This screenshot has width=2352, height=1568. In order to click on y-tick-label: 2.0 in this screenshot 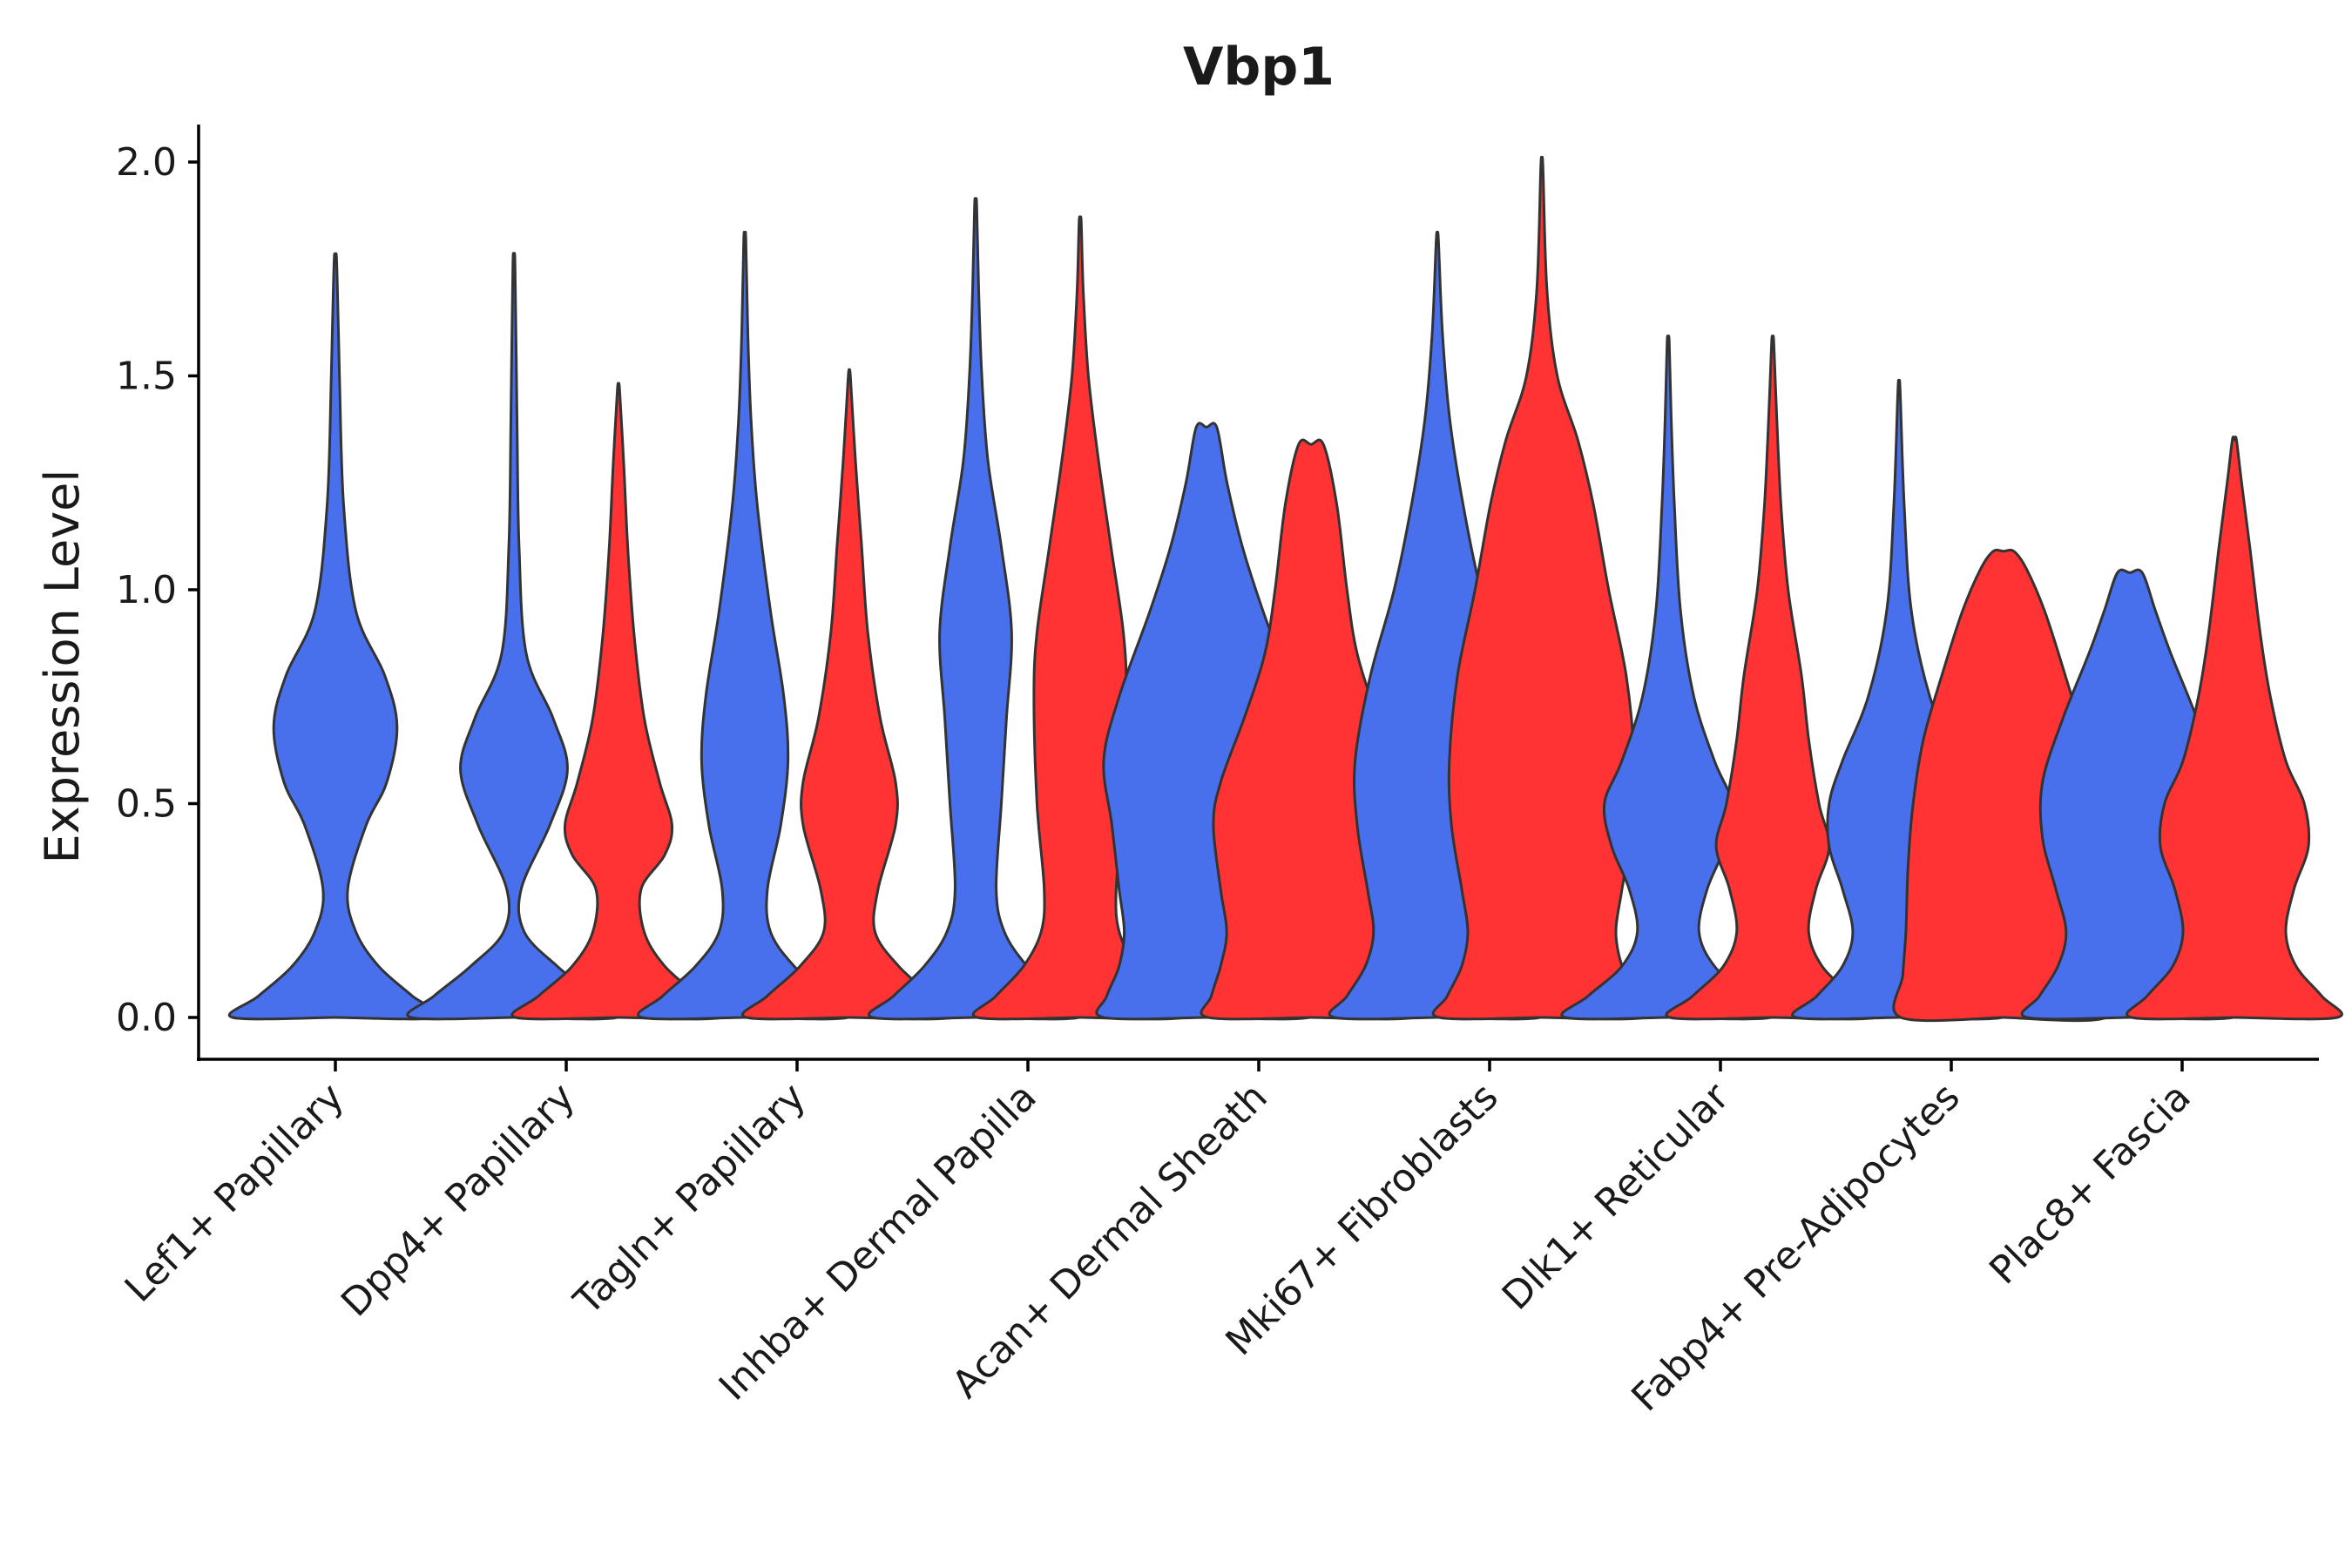, I will do `click(146, 162)`.